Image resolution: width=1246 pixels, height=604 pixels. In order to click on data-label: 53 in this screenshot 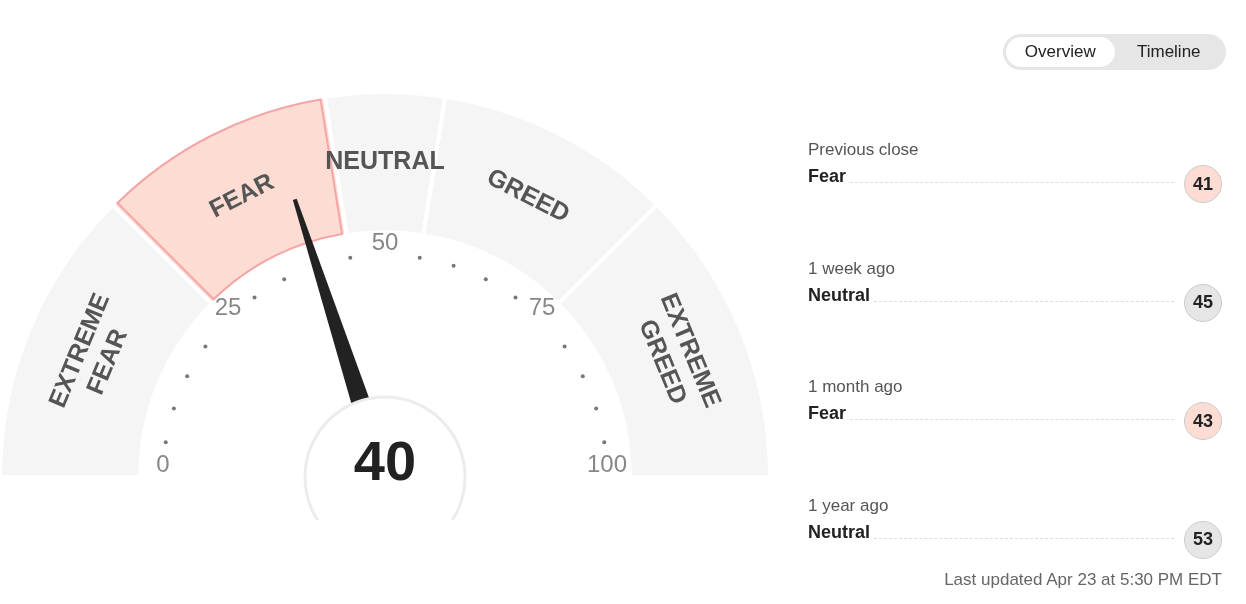, I will do `click(1203, 539)`.